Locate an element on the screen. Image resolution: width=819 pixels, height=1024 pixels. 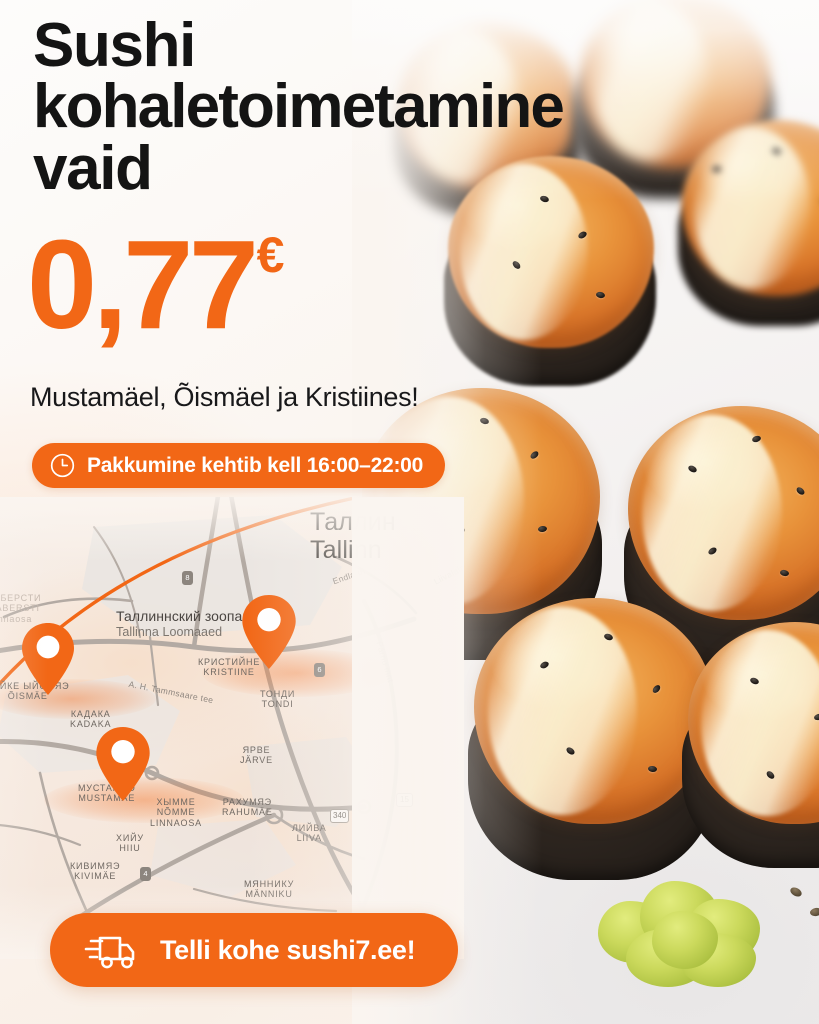
map-label-rahumae: РАХУМЯЭ RAHUMÄE is located at coordinates (247, 807).